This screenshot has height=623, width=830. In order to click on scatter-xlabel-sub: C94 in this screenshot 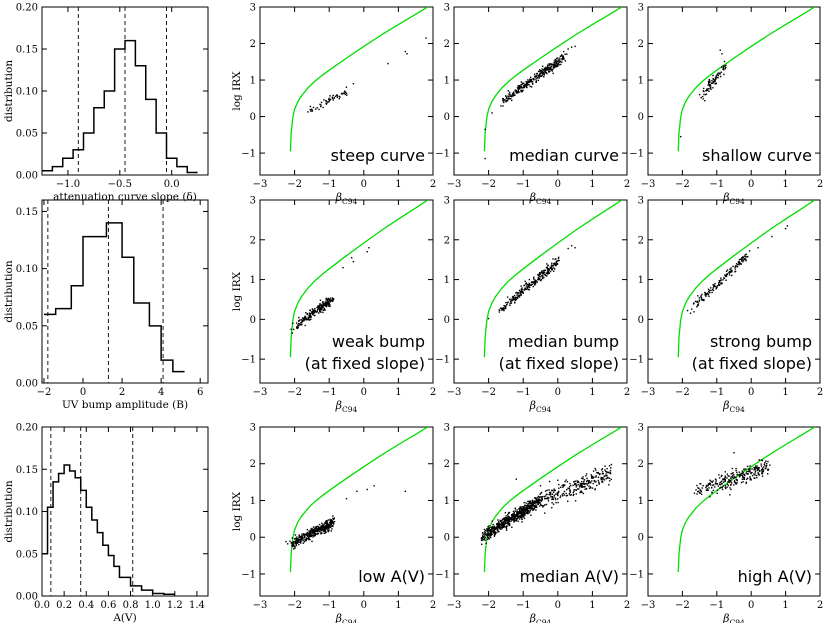, I will do `click(738, 620)`.